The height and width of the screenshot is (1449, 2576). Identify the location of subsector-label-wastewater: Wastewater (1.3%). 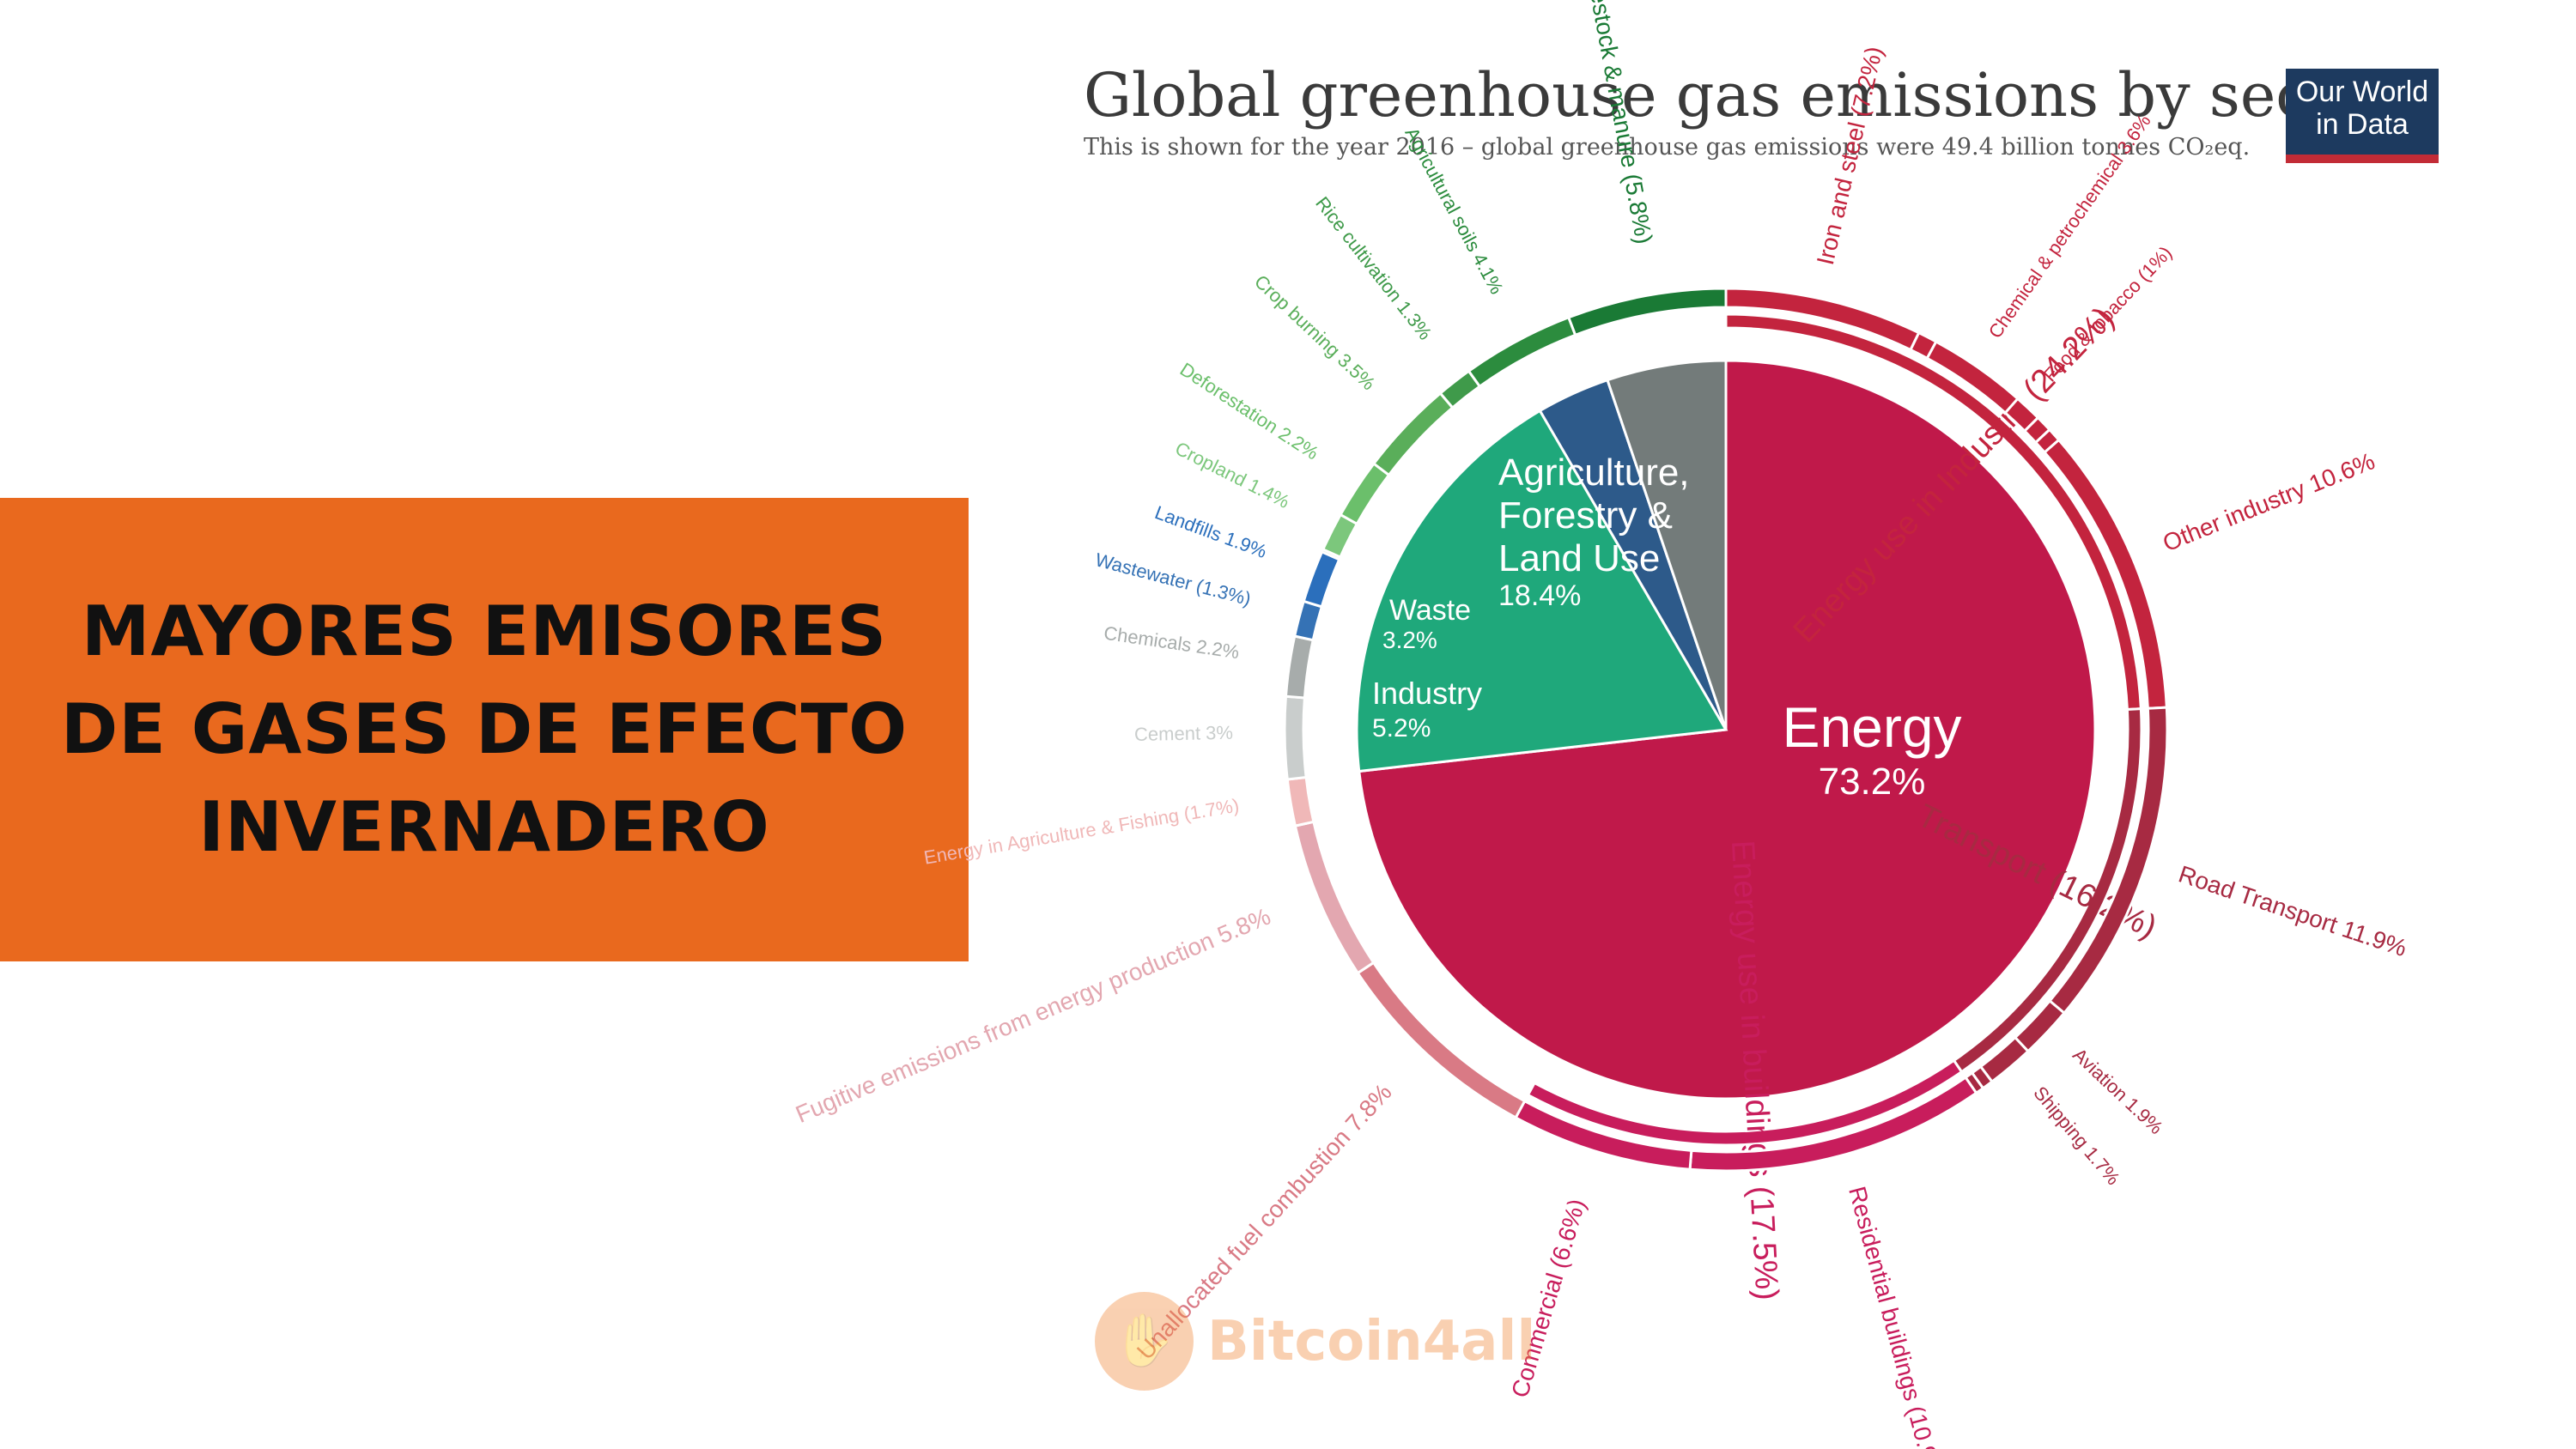
(1173, 579).